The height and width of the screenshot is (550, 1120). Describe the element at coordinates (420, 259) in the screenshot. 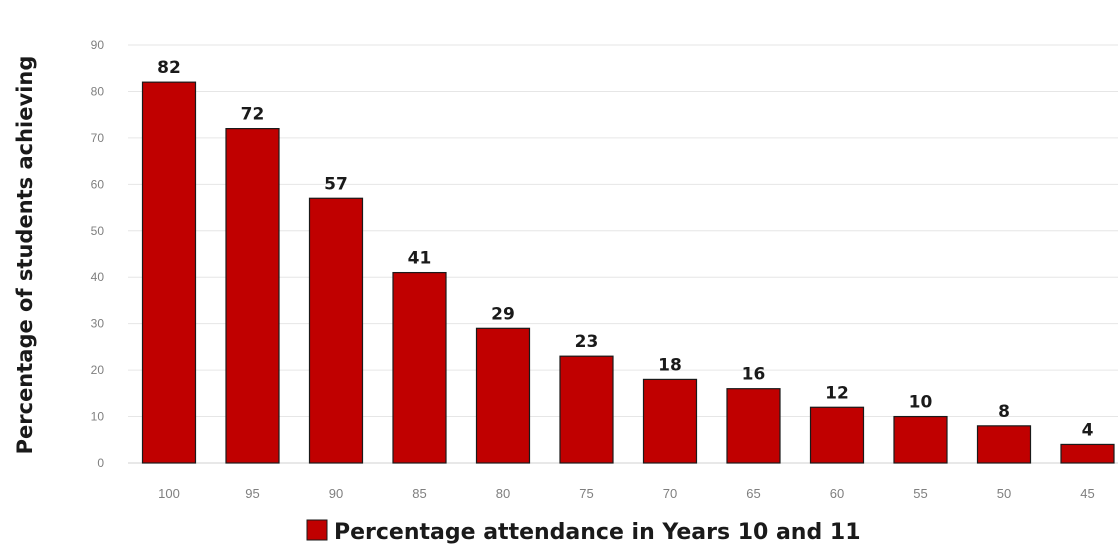

I see `data-label-85: 41` at that location.